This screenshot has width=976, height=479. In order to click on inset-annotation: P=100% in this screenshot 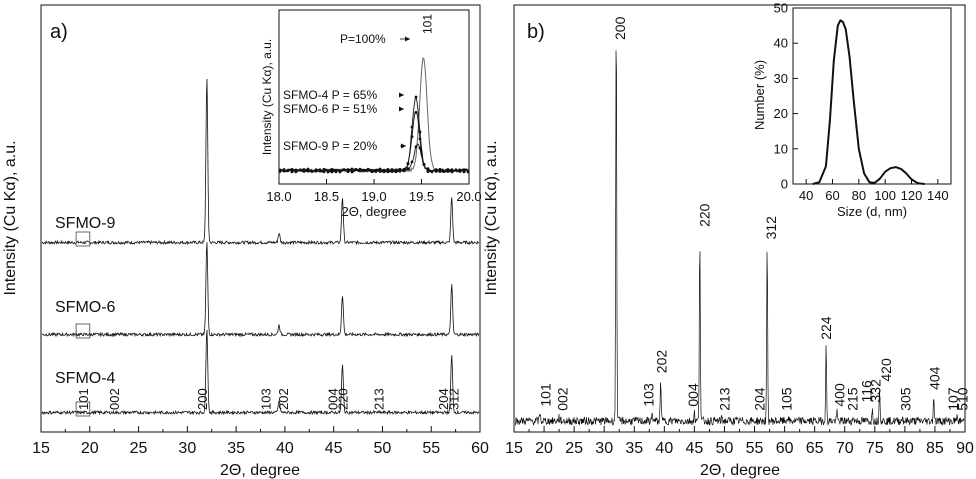, I will do `click(363, 39)`.